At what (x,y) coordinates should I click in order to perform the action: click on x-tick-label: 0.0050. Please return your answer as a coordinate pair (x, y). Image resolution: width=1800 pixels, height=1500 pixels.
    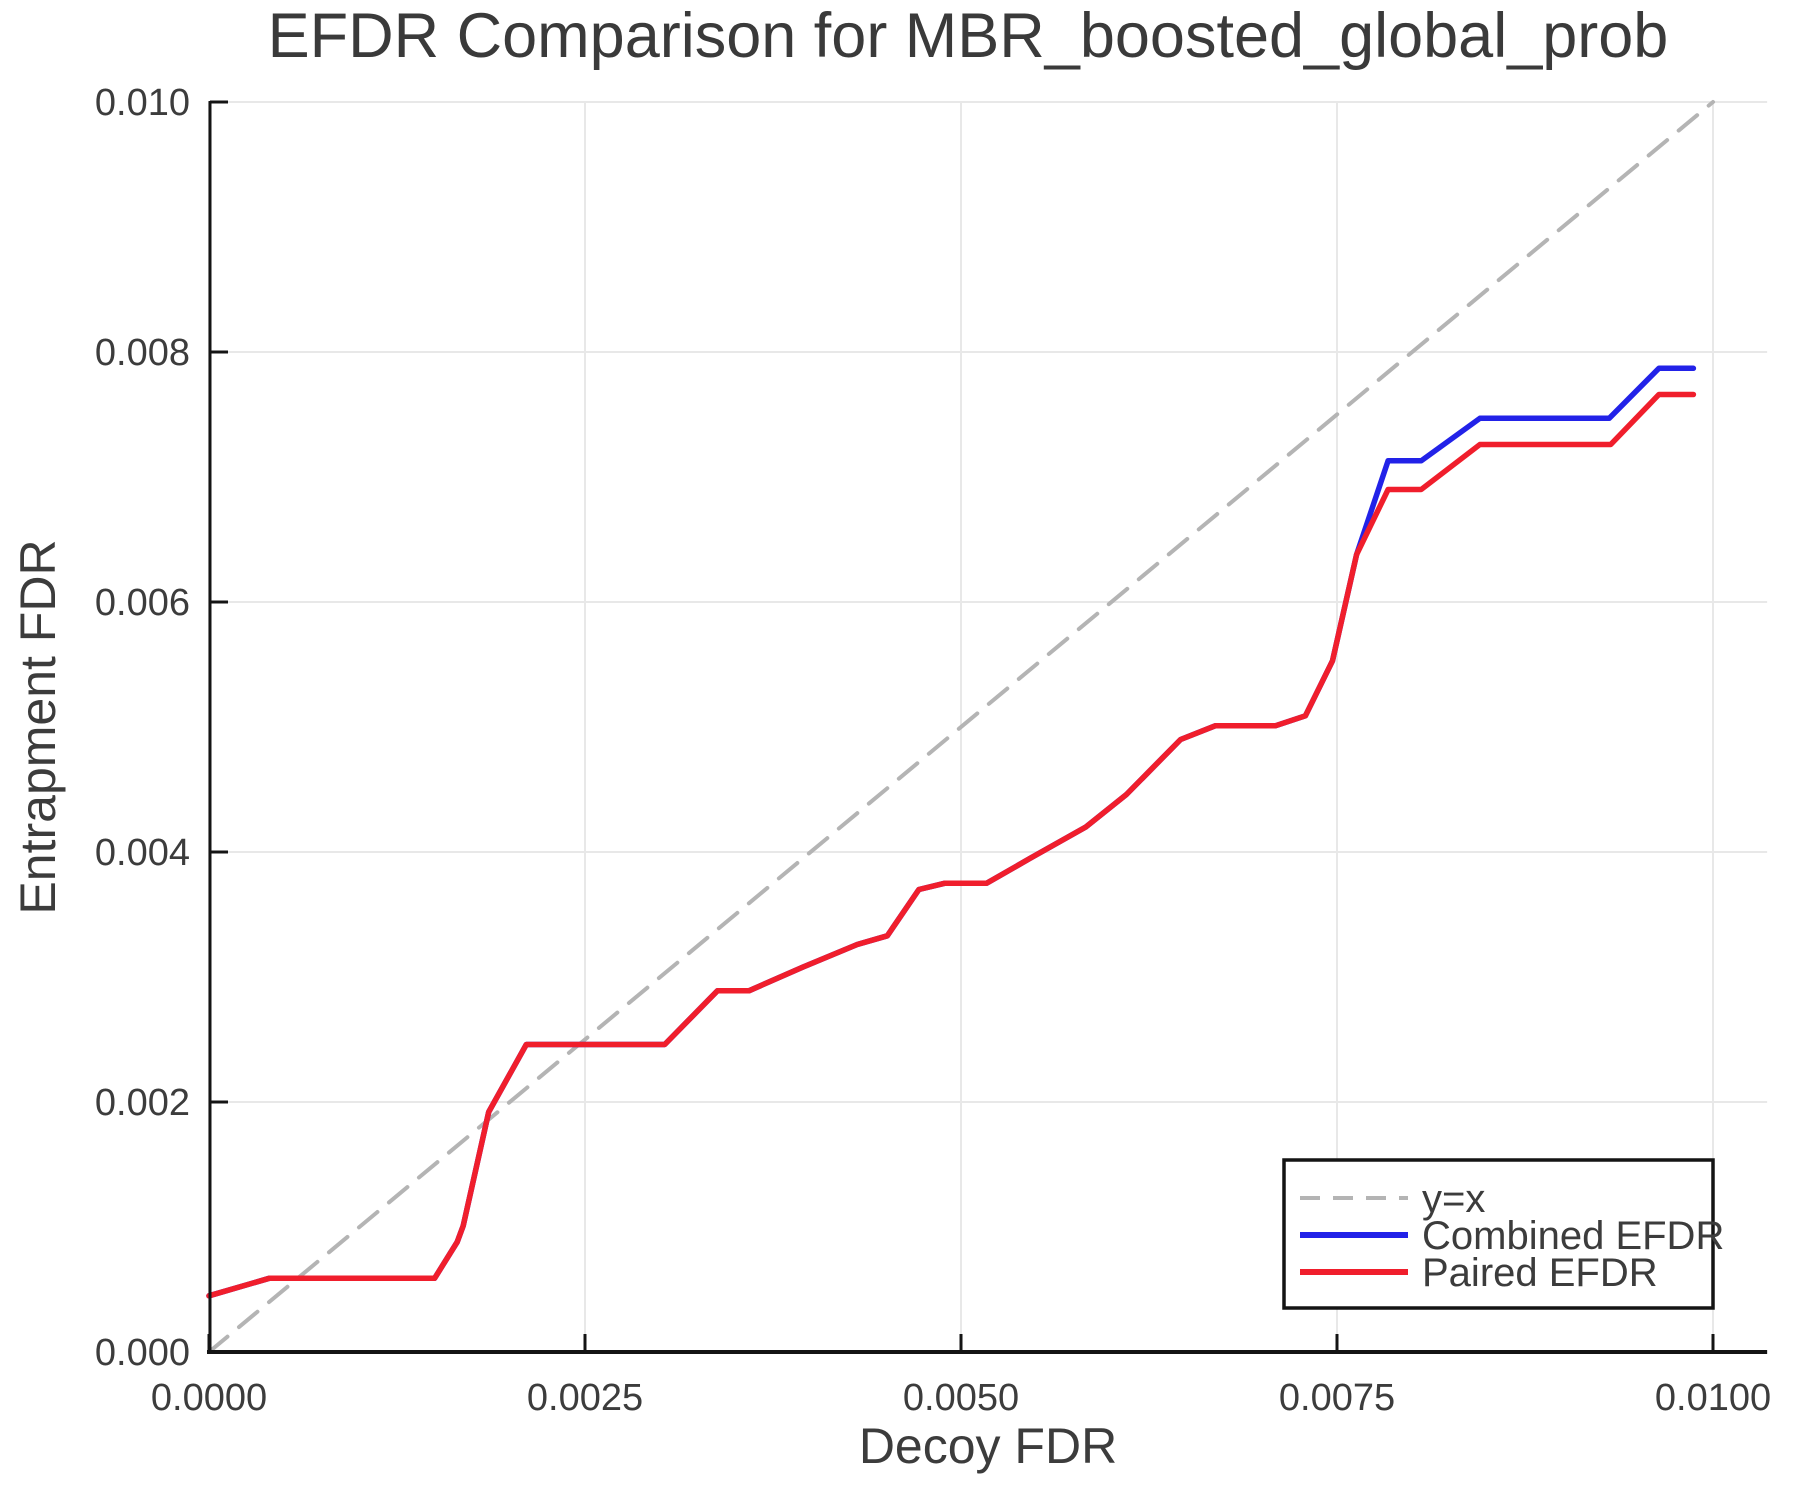
    Looking at the image, I should click on (961, 1398).